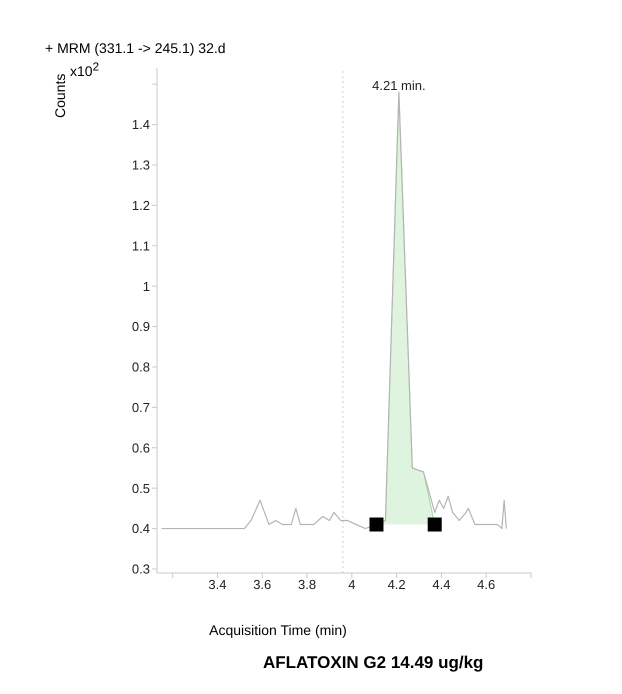  I want to click on annotation: 4.21 min., so click(399, 86).